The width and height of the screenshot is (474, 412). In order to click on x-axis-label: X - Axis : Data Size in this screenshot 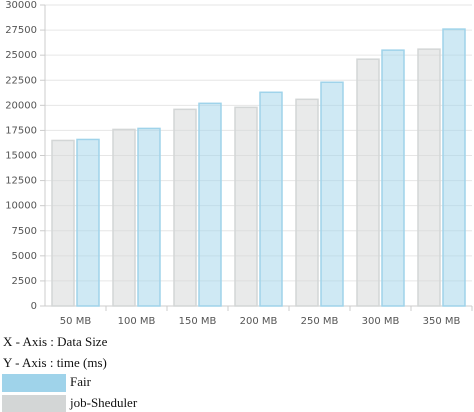, I will do `click(55, 341)`.